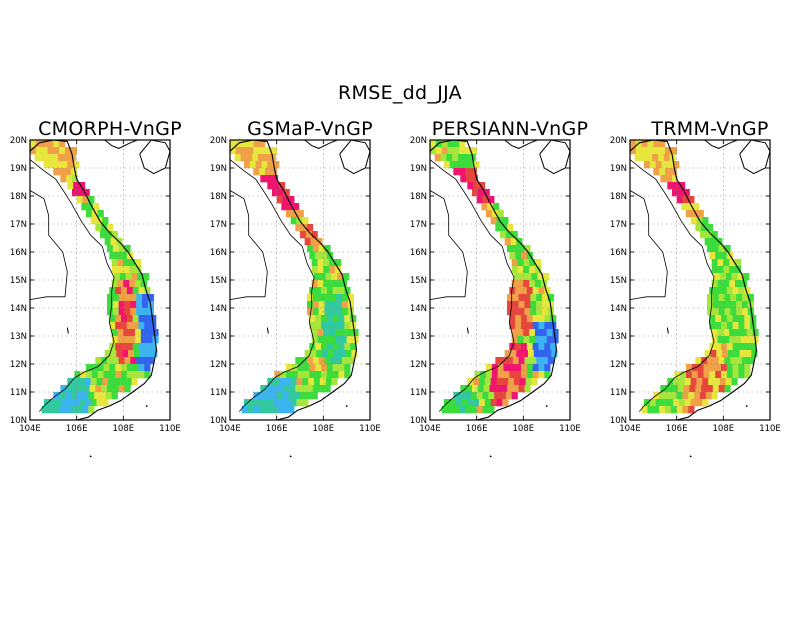 The width and height of the screenshot is (800, 618). I want to click on rmse-grid-cells, so click(494, 277).